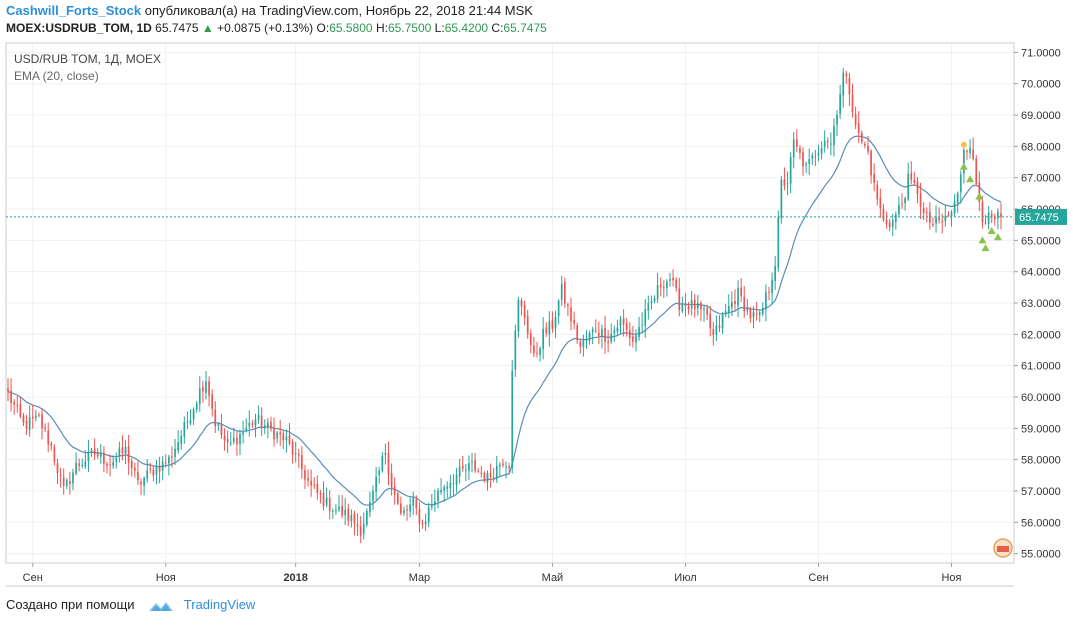 This screenshot has width=1073, height=626. What do you see at coordinates (1003, 549) in the screenshot?
I see `event-flag-icon` at bounding box center [1003, 549].